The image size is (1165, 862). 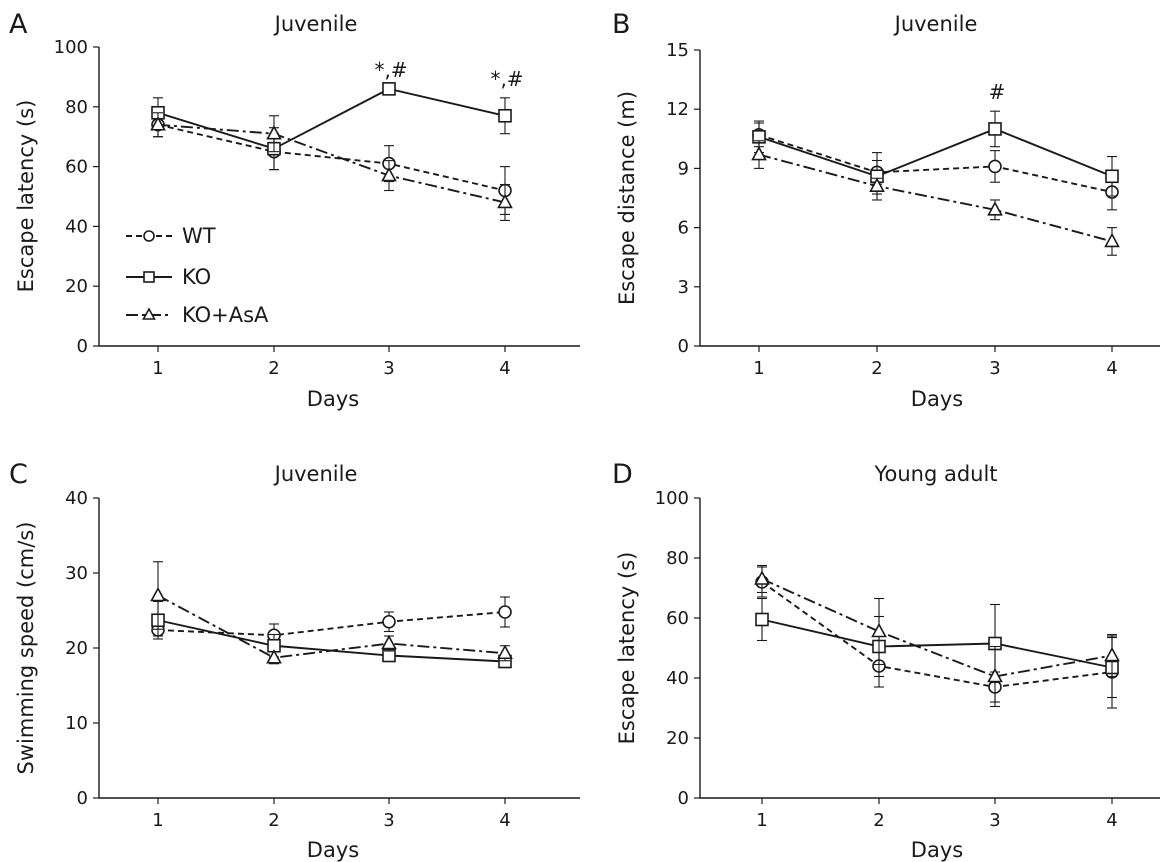 I want to click on panel-c-y-tick-label: 30, so click(x=76, y=573).